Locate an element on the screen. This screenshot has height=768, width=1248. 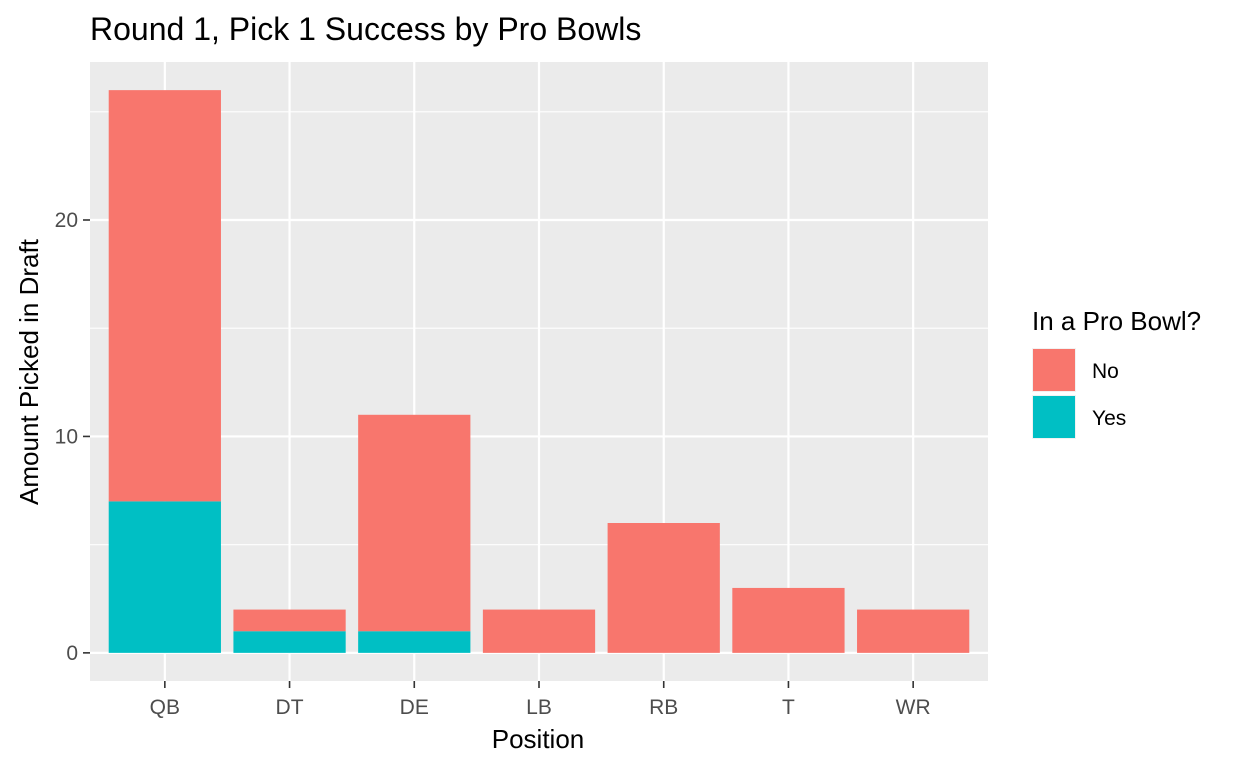
legend-swatch-no is located at coordinates (1054, 370).